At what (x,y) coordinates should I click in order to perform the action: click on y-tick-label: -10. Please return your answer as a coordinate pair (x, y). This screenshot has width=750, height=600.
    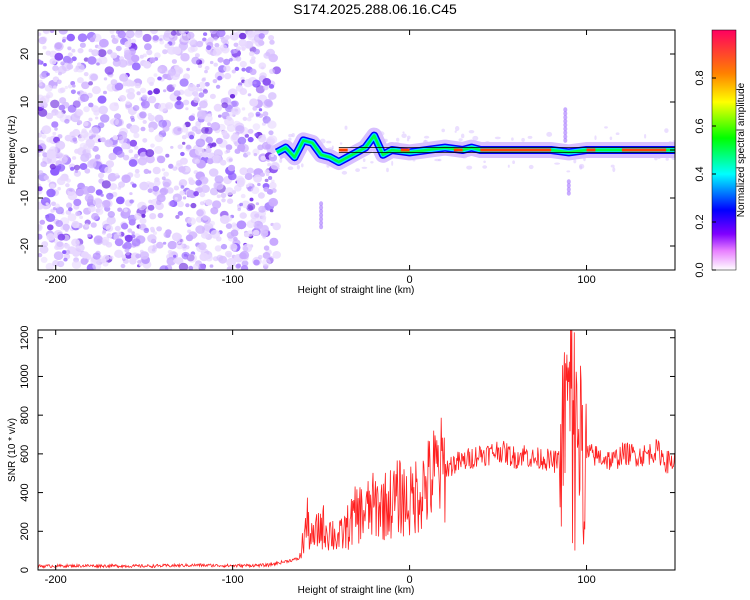
    Looking at the image, I should click on (25, 198).